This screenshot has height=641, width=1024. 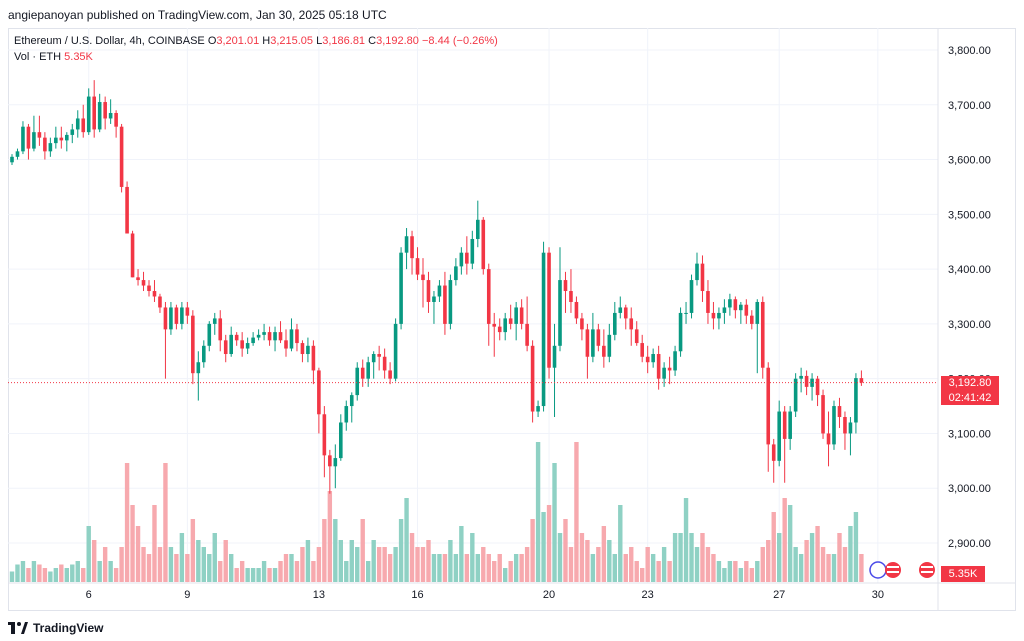 What do you see at coordinates (38, 57) in the screenshot?
I see `volume-label: Vol · ETH` at bounding box center [38, 57].